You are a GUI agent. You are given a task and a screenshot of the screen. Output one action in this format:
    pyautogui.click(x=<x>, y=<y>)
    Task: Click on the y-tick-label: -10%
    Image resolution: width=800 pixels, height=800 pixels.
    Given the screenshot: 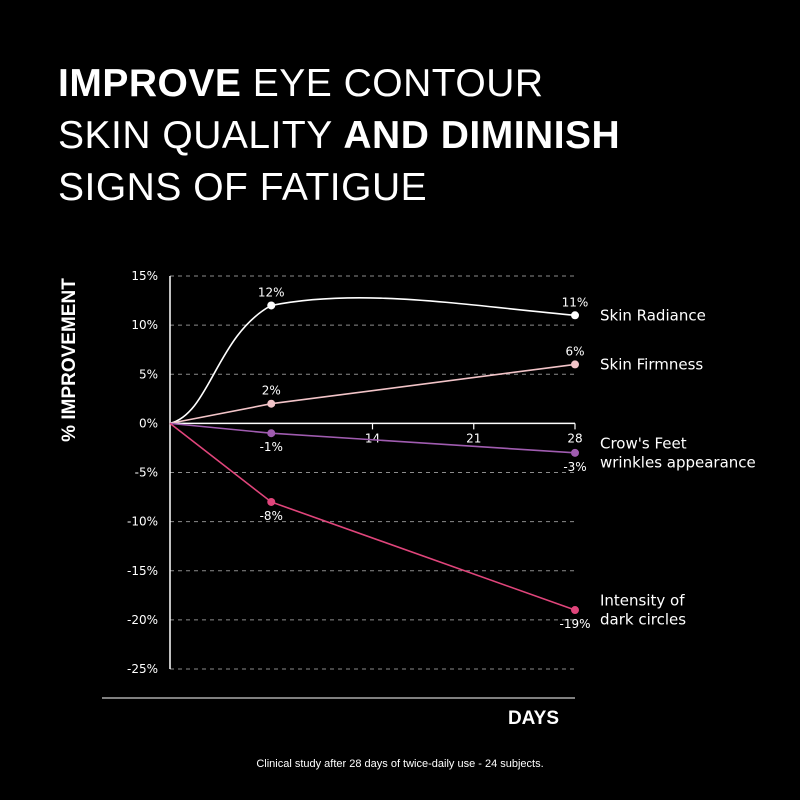 What is the action you would take?
    pyautogui.click(x=142, y=522)
    